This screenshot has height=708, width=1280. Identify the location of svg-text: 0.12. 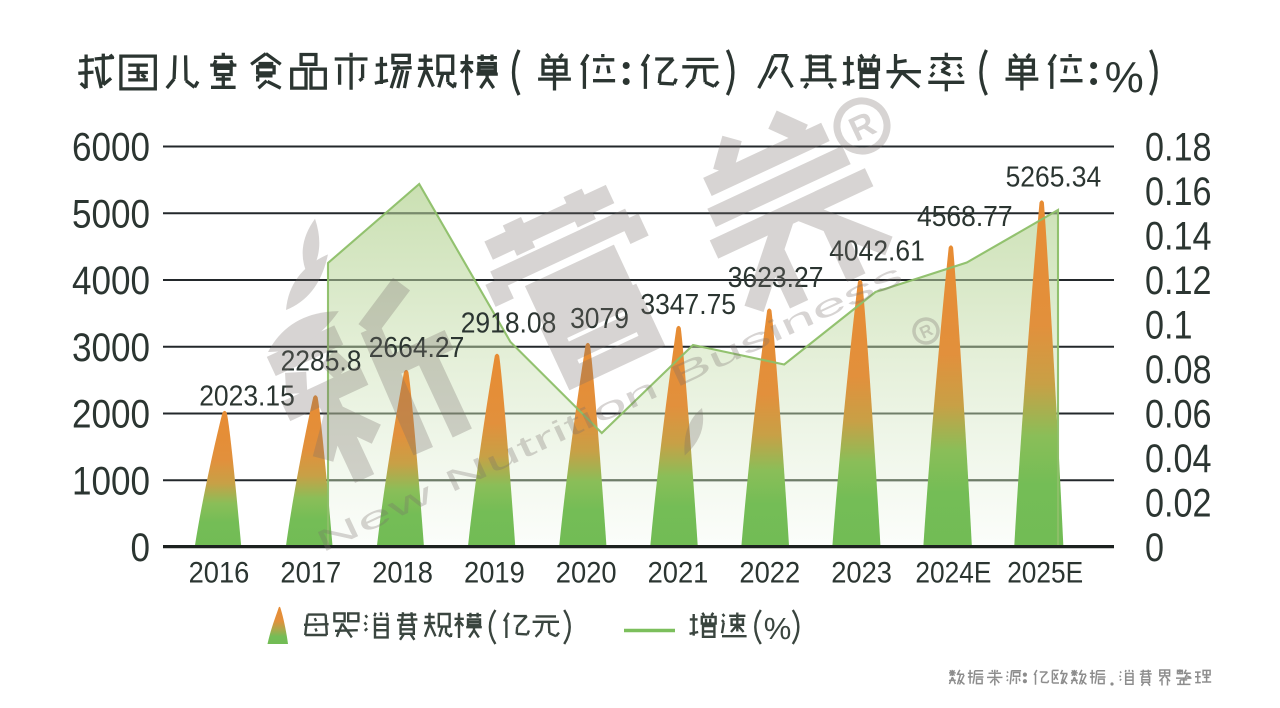
(1178, 281).